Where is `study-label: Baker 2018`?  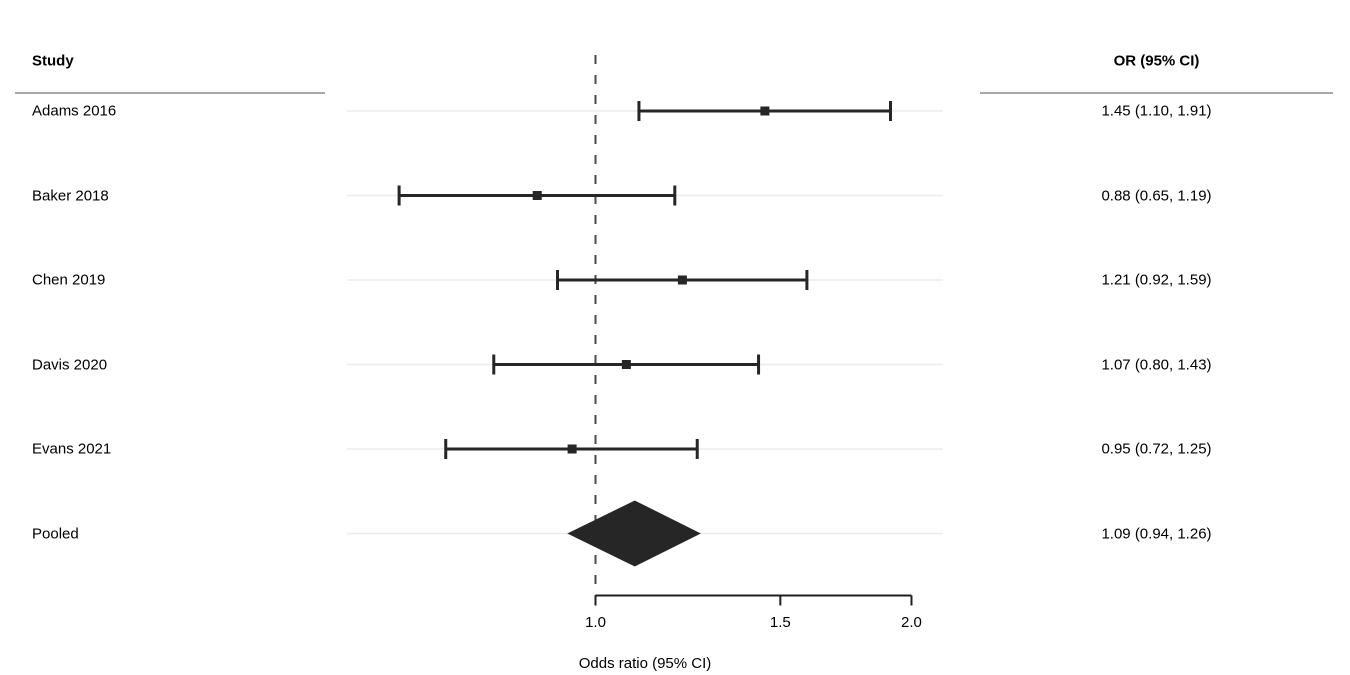
study-label: Baker 2018 is located at coordinates (70, 195).